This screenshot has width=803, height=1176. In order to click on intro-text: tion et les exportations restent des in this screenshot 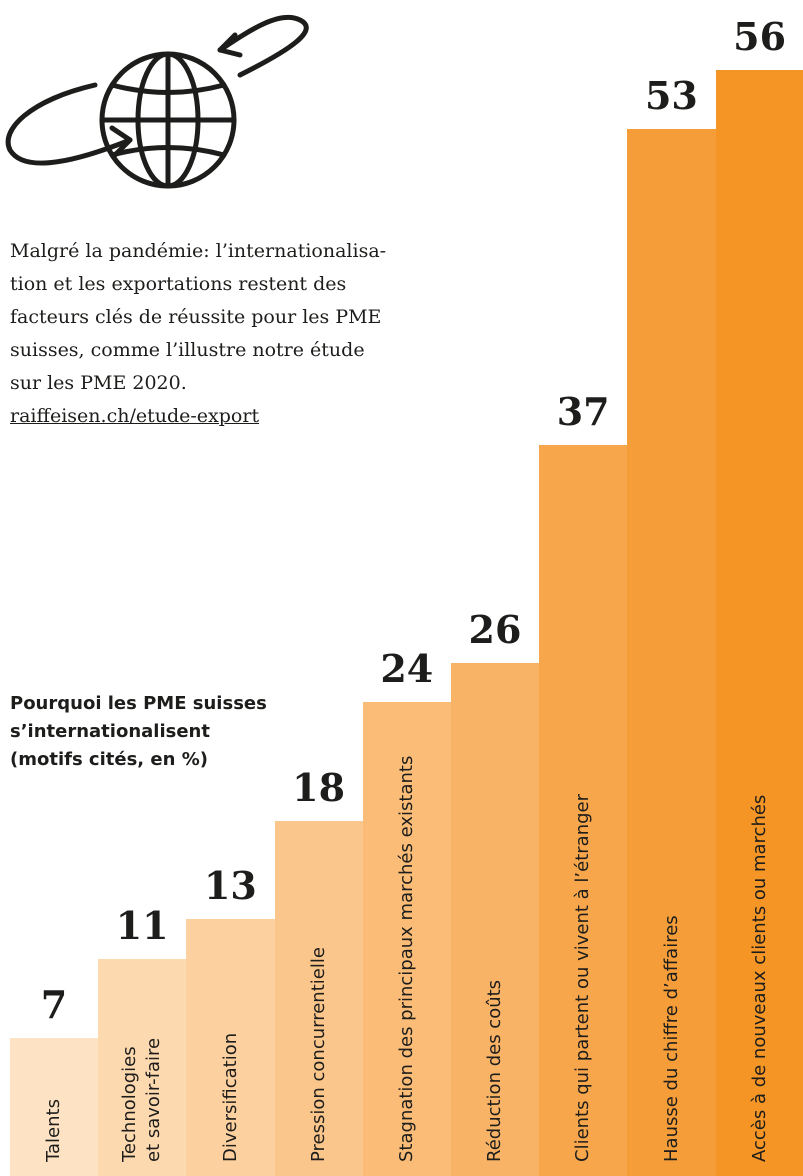, I will do `click(178, 284)`.